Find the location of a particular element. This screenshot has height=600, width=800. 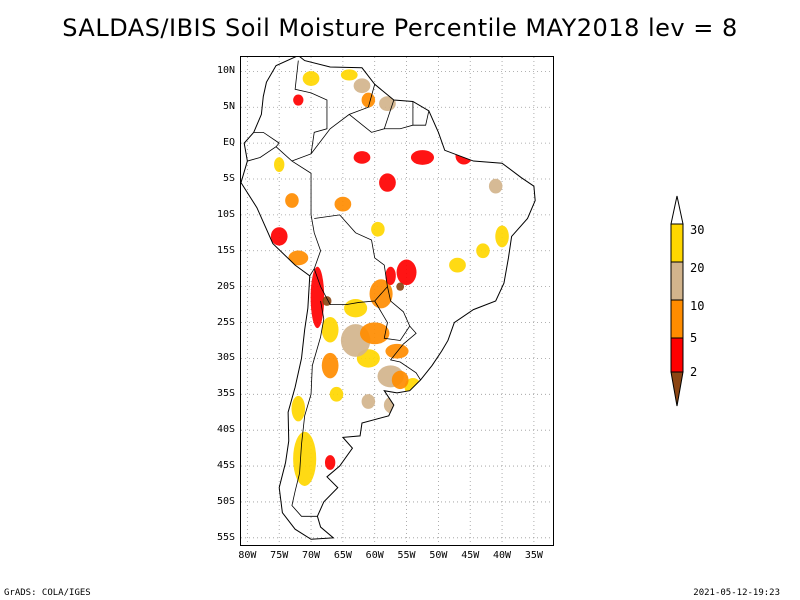

colorbar: 30 20 10 5 2 is located at coordinates (694, 300).